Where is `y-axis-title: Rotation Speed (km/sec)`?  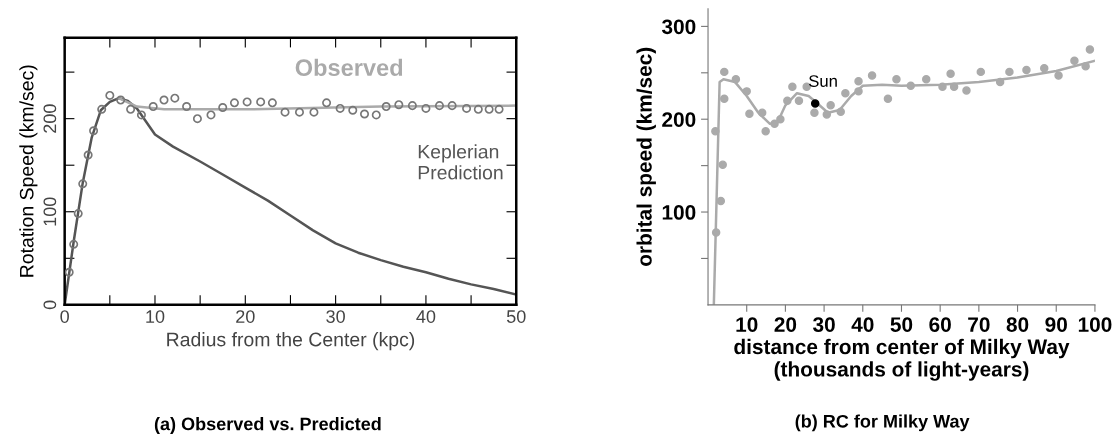 y-axis-title: Rotation Speed (km/sec) is located at coordinates (28, 171).